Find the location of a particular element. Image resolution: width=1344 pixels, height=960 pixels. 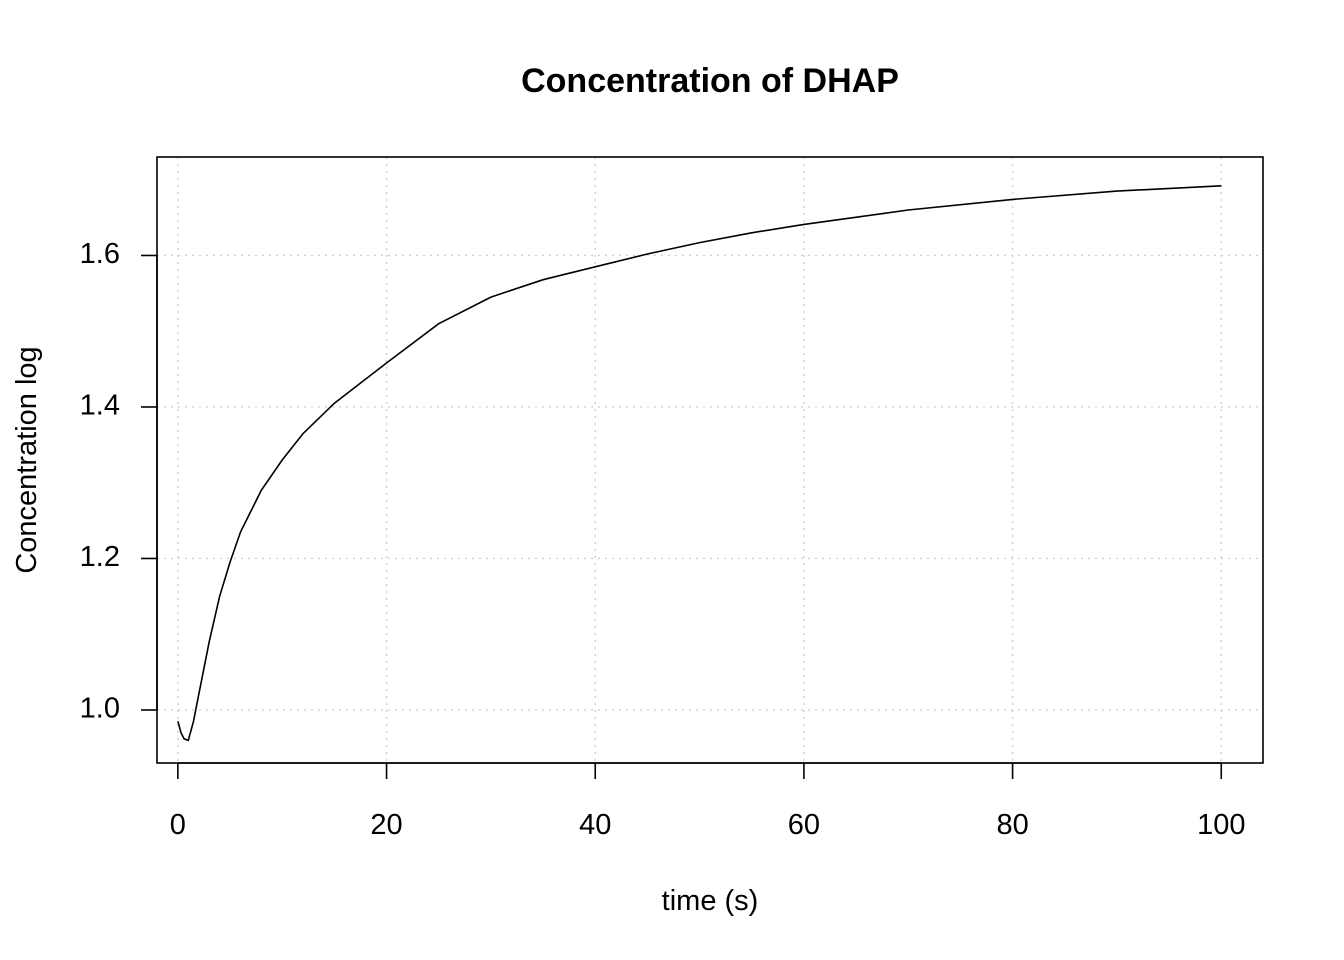

x-tick-label: 60 is located at coordinates (804, 825).